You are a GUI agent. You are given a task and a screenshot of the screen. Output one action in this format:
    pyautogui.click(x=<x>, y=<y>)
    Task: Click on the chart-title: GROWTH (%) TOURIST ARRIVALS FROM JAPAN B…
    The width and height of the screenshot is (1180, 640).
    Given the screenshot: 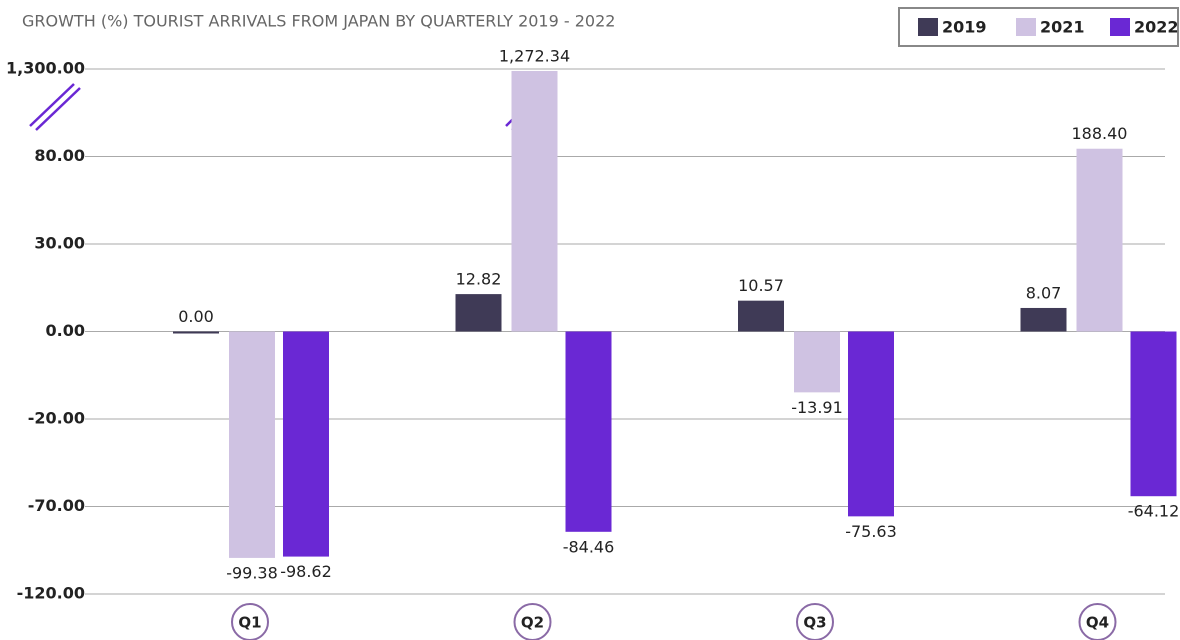 What is the action you would take?
    pyautogui.click(x=318, y=21)
    